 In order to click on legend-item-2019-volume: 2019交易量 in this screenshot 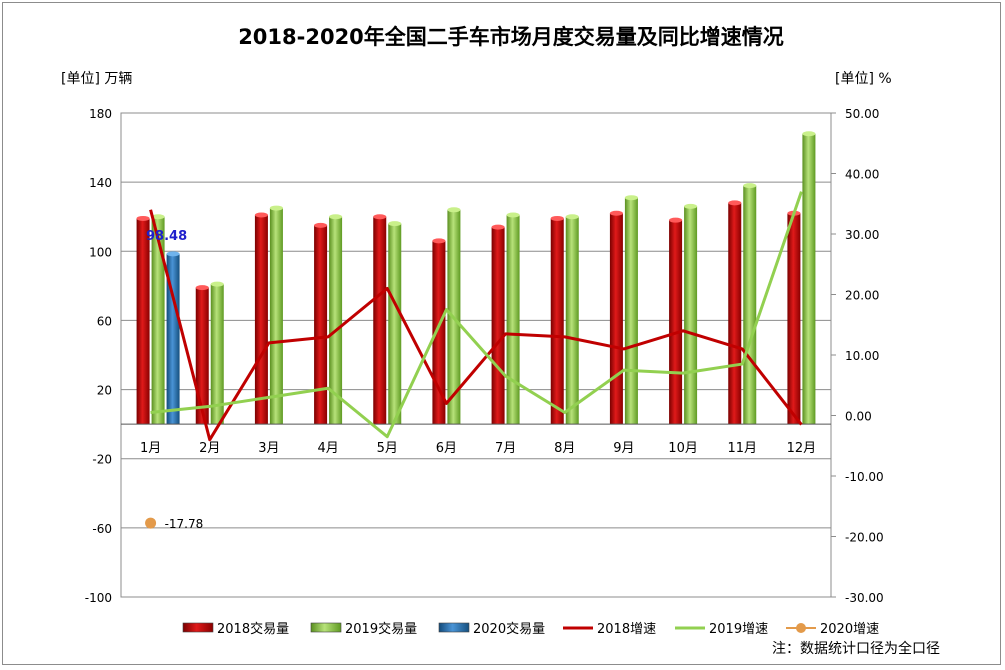, I will do `click(363, 629)`.